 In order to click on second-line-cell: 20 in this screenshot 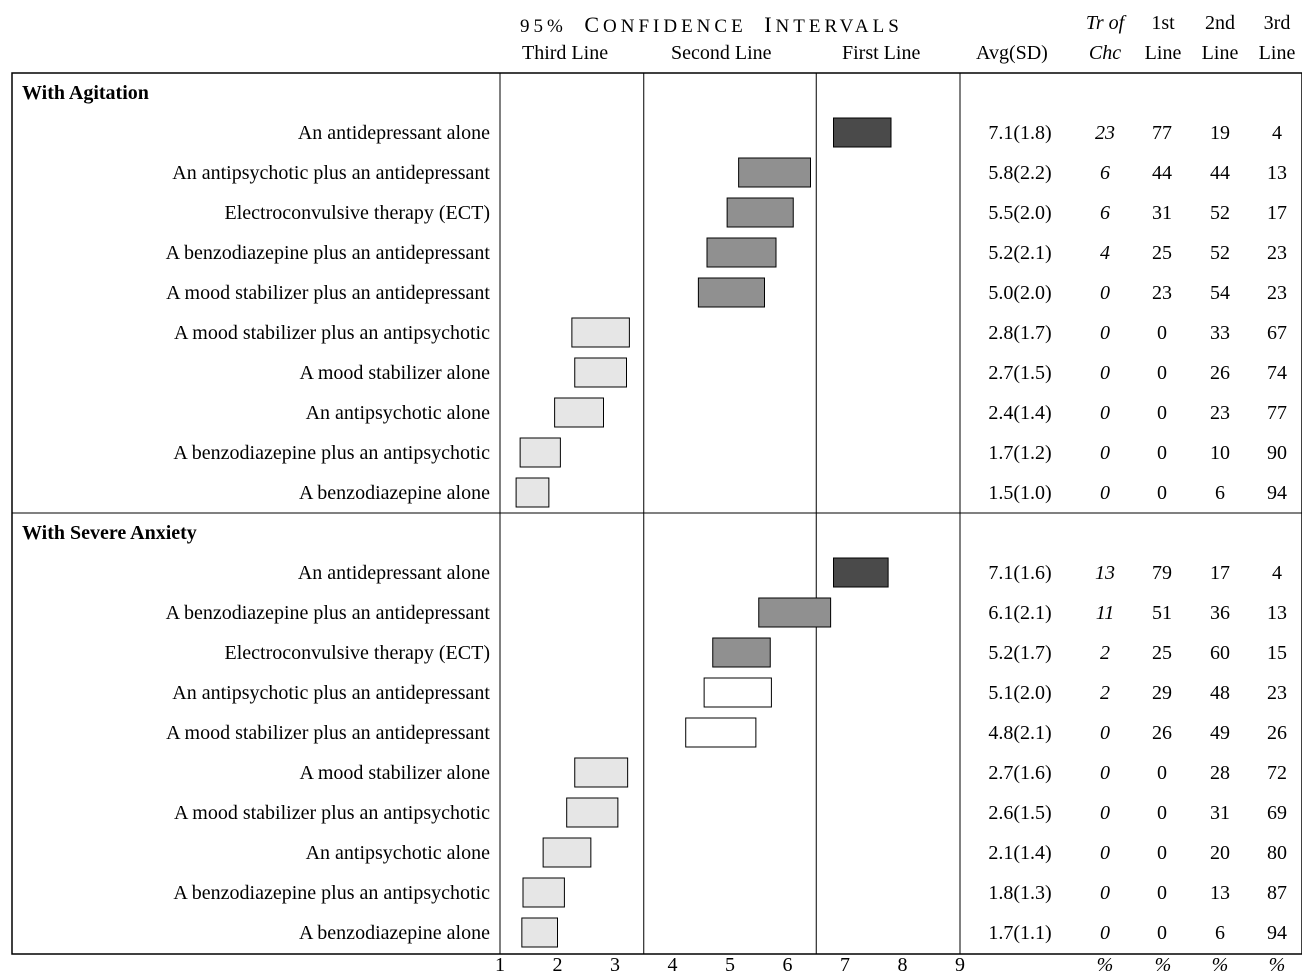, I will do `click(1220, 853)`.